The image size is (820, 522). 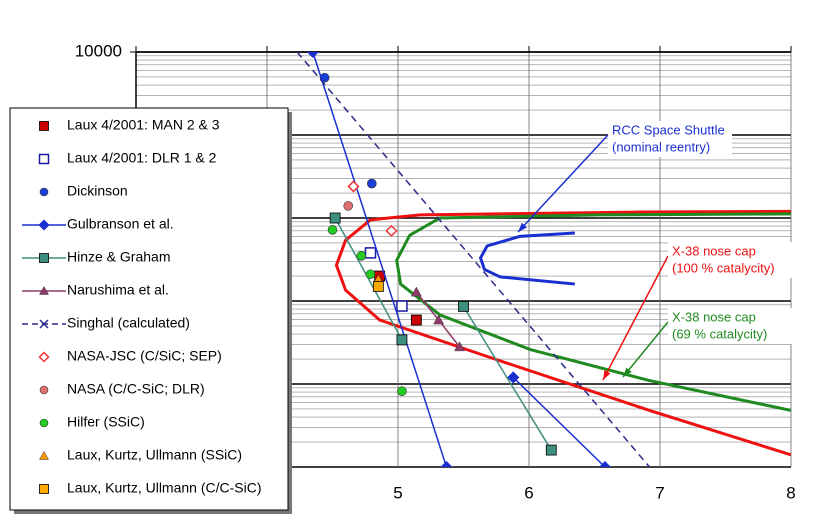 What do you see at coordinates (118, 257) in the screenshot?
I see `legend-label: Hinze & Graham` at bounding box center [118, 257].